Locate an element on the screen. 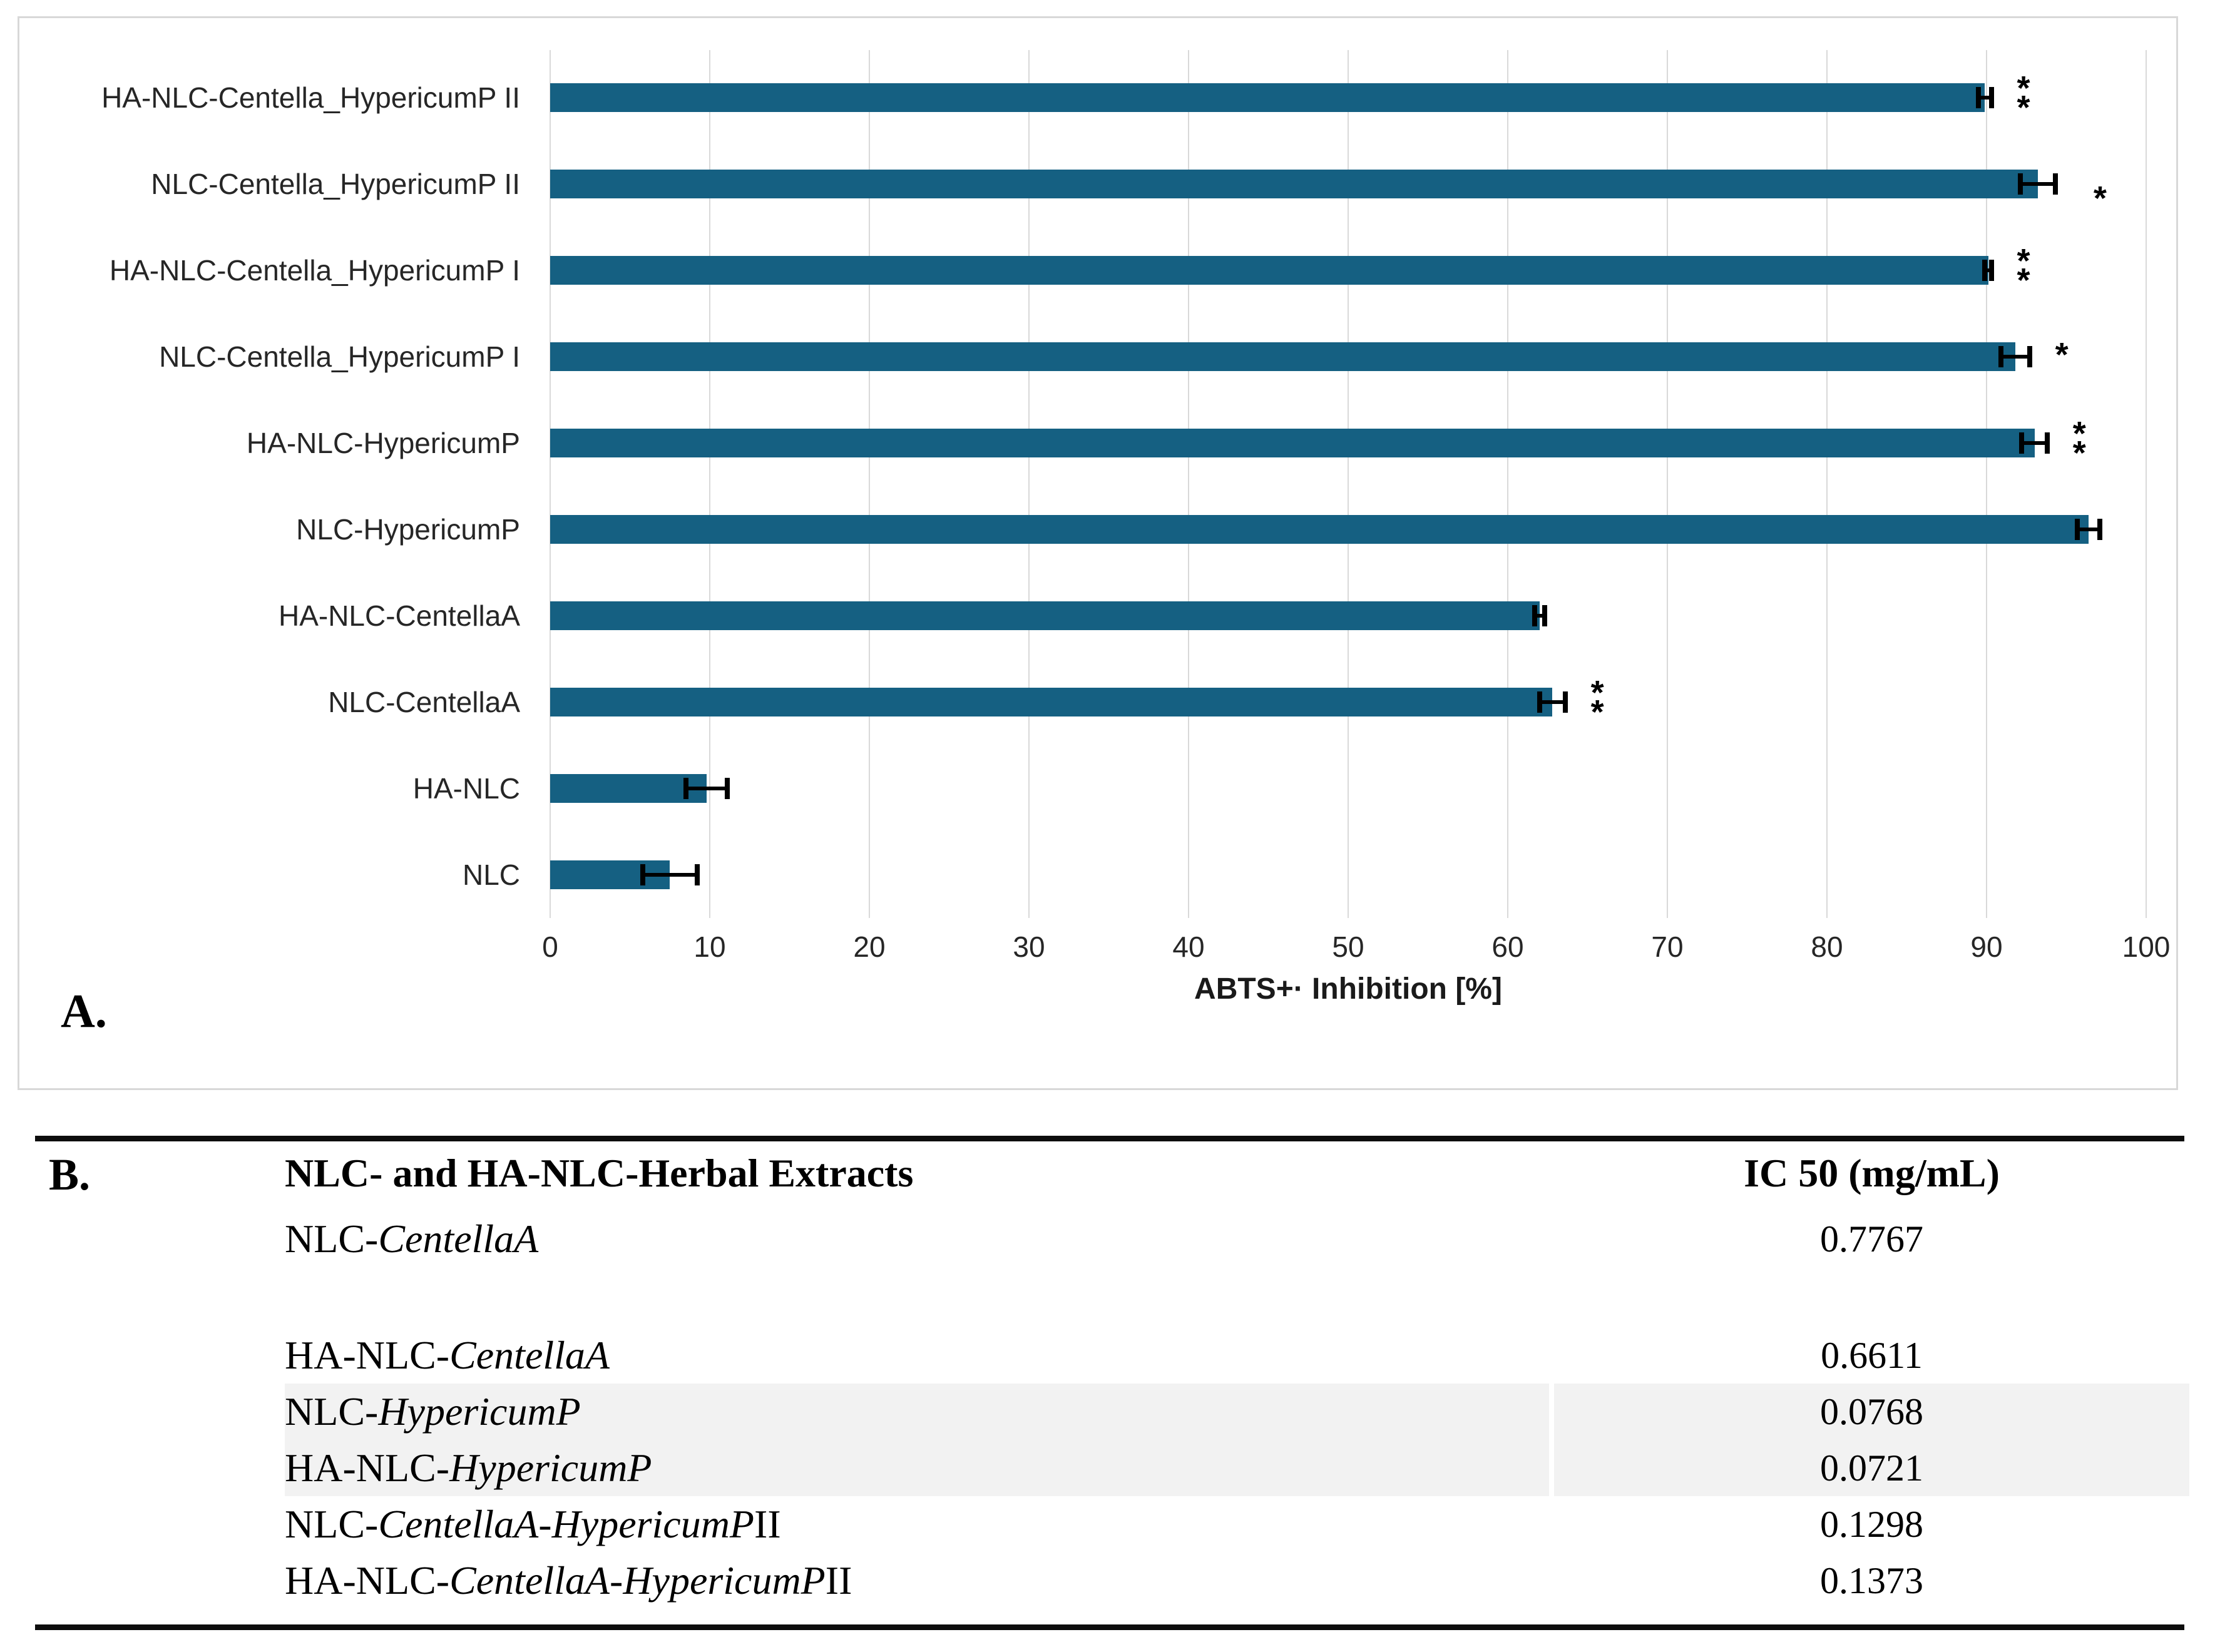 Image resolution: width=2215 pixels, height=1652 pixels. x-tick-label: 70 is located at coordinates (1667, 947).